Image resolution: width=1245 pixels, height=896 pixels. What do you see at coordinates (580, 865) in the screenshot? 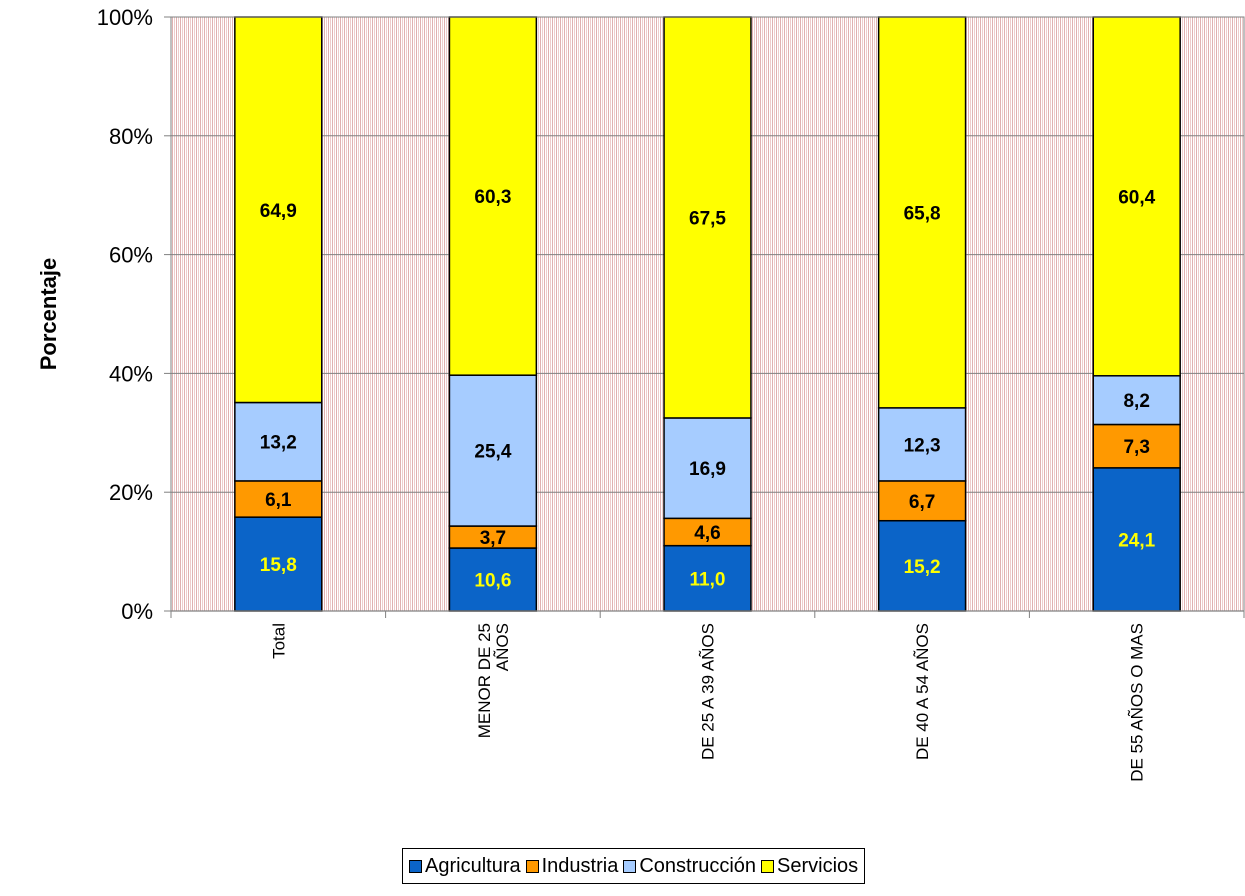
I see `legend-label: Industria` at bounding box center [580, 865].